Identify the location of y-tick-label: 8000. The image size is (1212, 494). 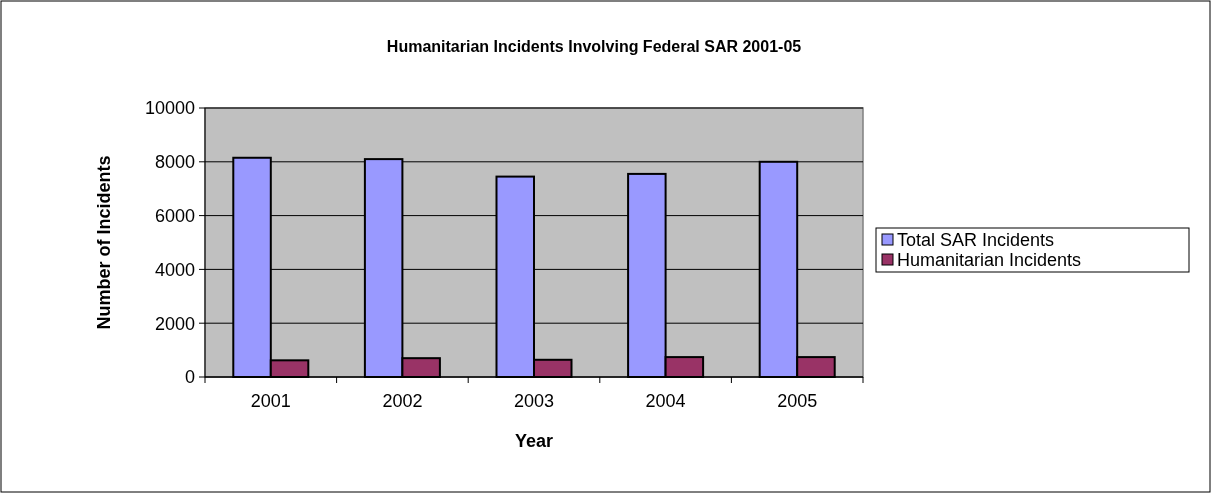
(174, 162).